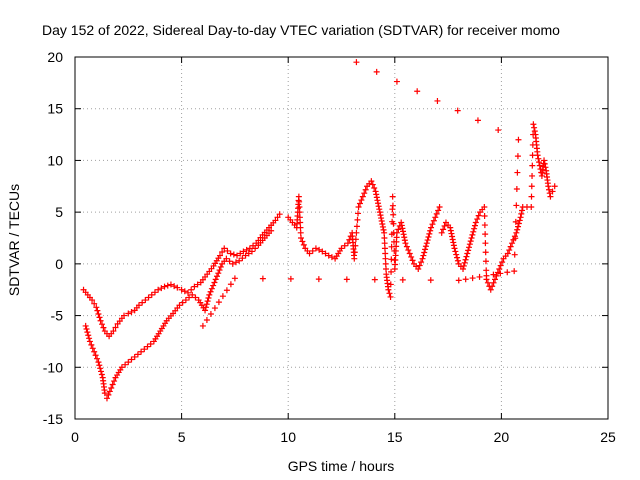 The width and height of the screenshot is (640, 480). Describe the element at coordinates (55, 57) in the screenshot. I see `y-tick-label: 20` at that location.